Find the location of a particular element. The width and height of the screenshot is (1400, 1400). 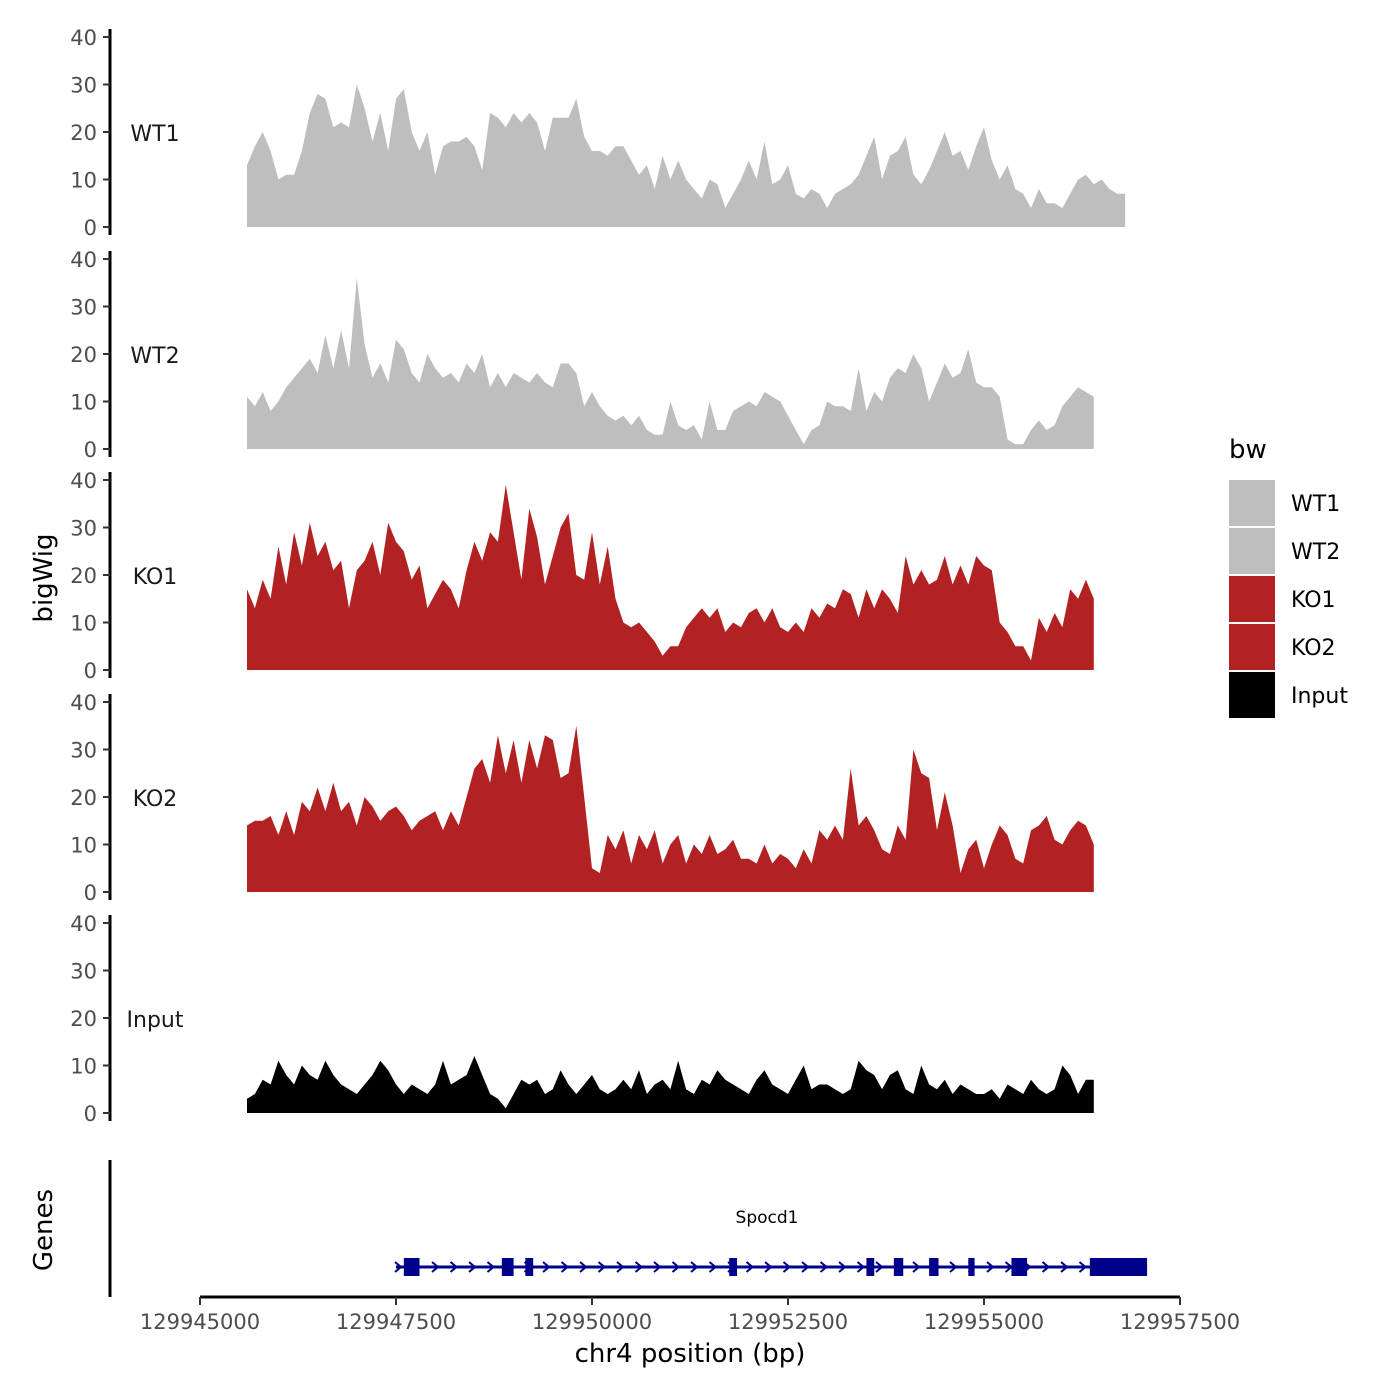

area-ko2 is located at coordinates (670, 808).